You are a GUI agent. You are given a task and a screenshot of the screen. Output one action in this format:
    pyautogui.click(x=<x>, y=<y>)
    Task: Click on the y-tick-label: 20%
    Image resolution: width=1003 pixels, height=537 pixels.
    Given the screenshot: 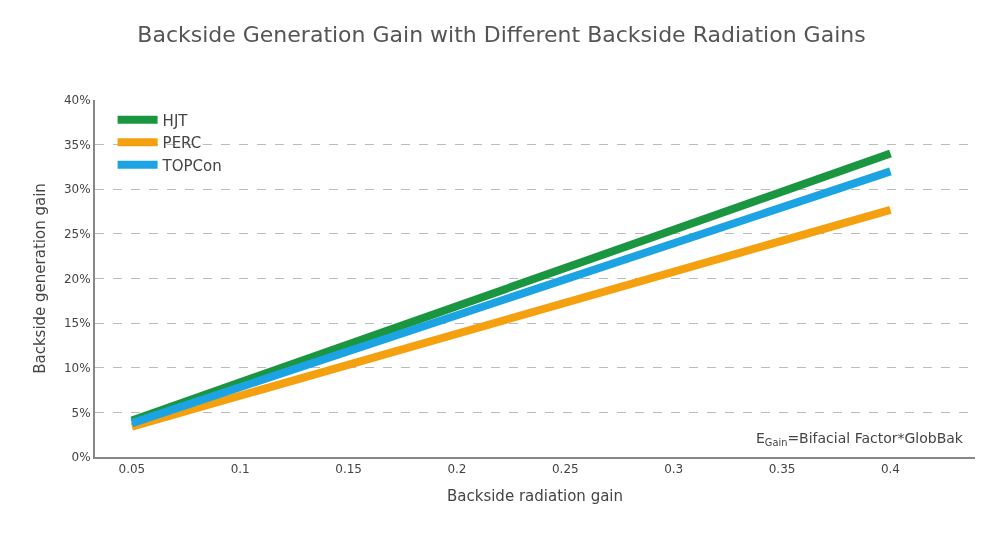 What is the action you would take?
    pyautogui.click(x=77, y=278)
    